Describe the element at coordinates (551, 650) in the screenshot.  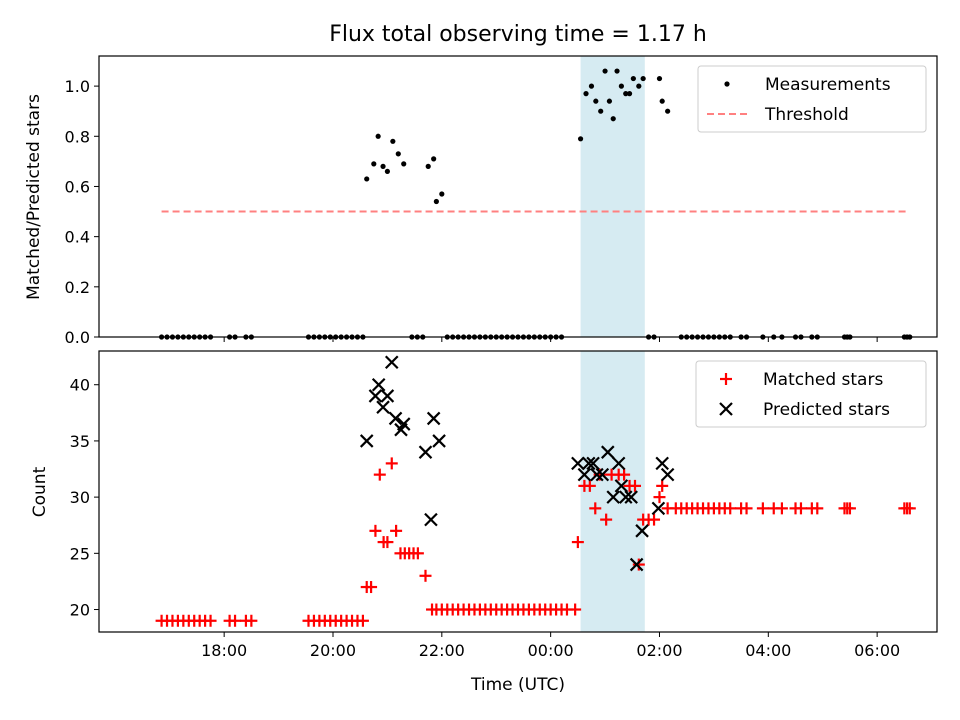
I see `x-tick-label: 00:00` at that location.